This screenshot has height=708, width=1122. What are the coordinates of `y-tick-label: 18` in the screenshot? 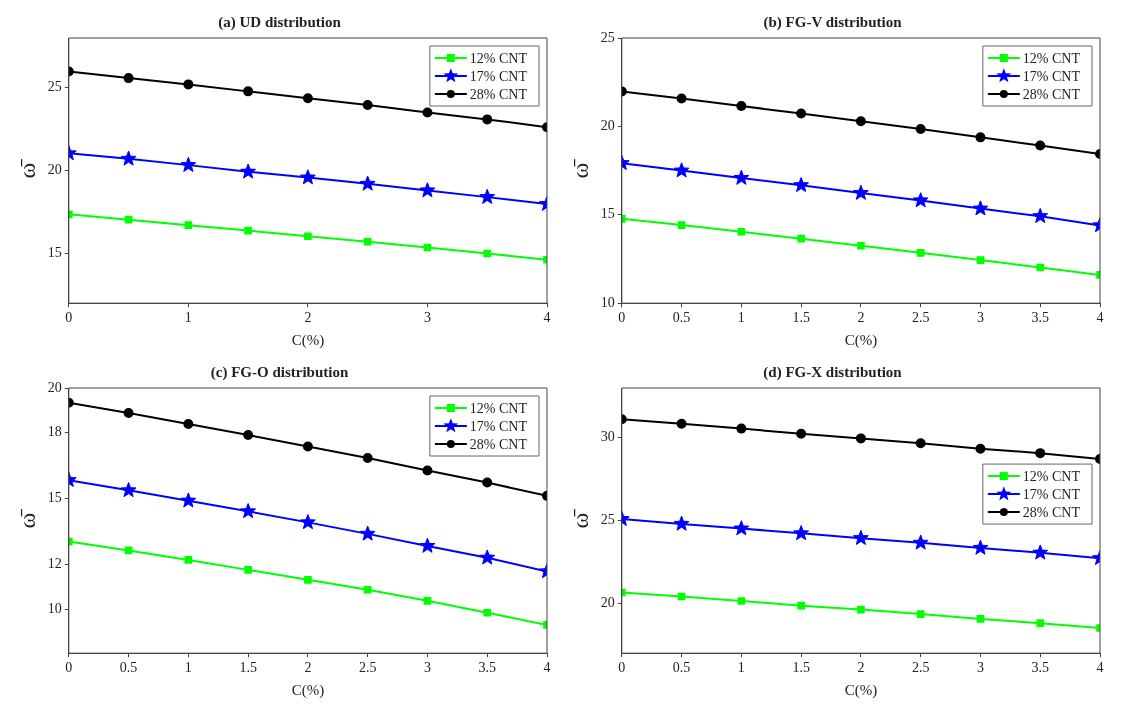 It's located at (54, 431).